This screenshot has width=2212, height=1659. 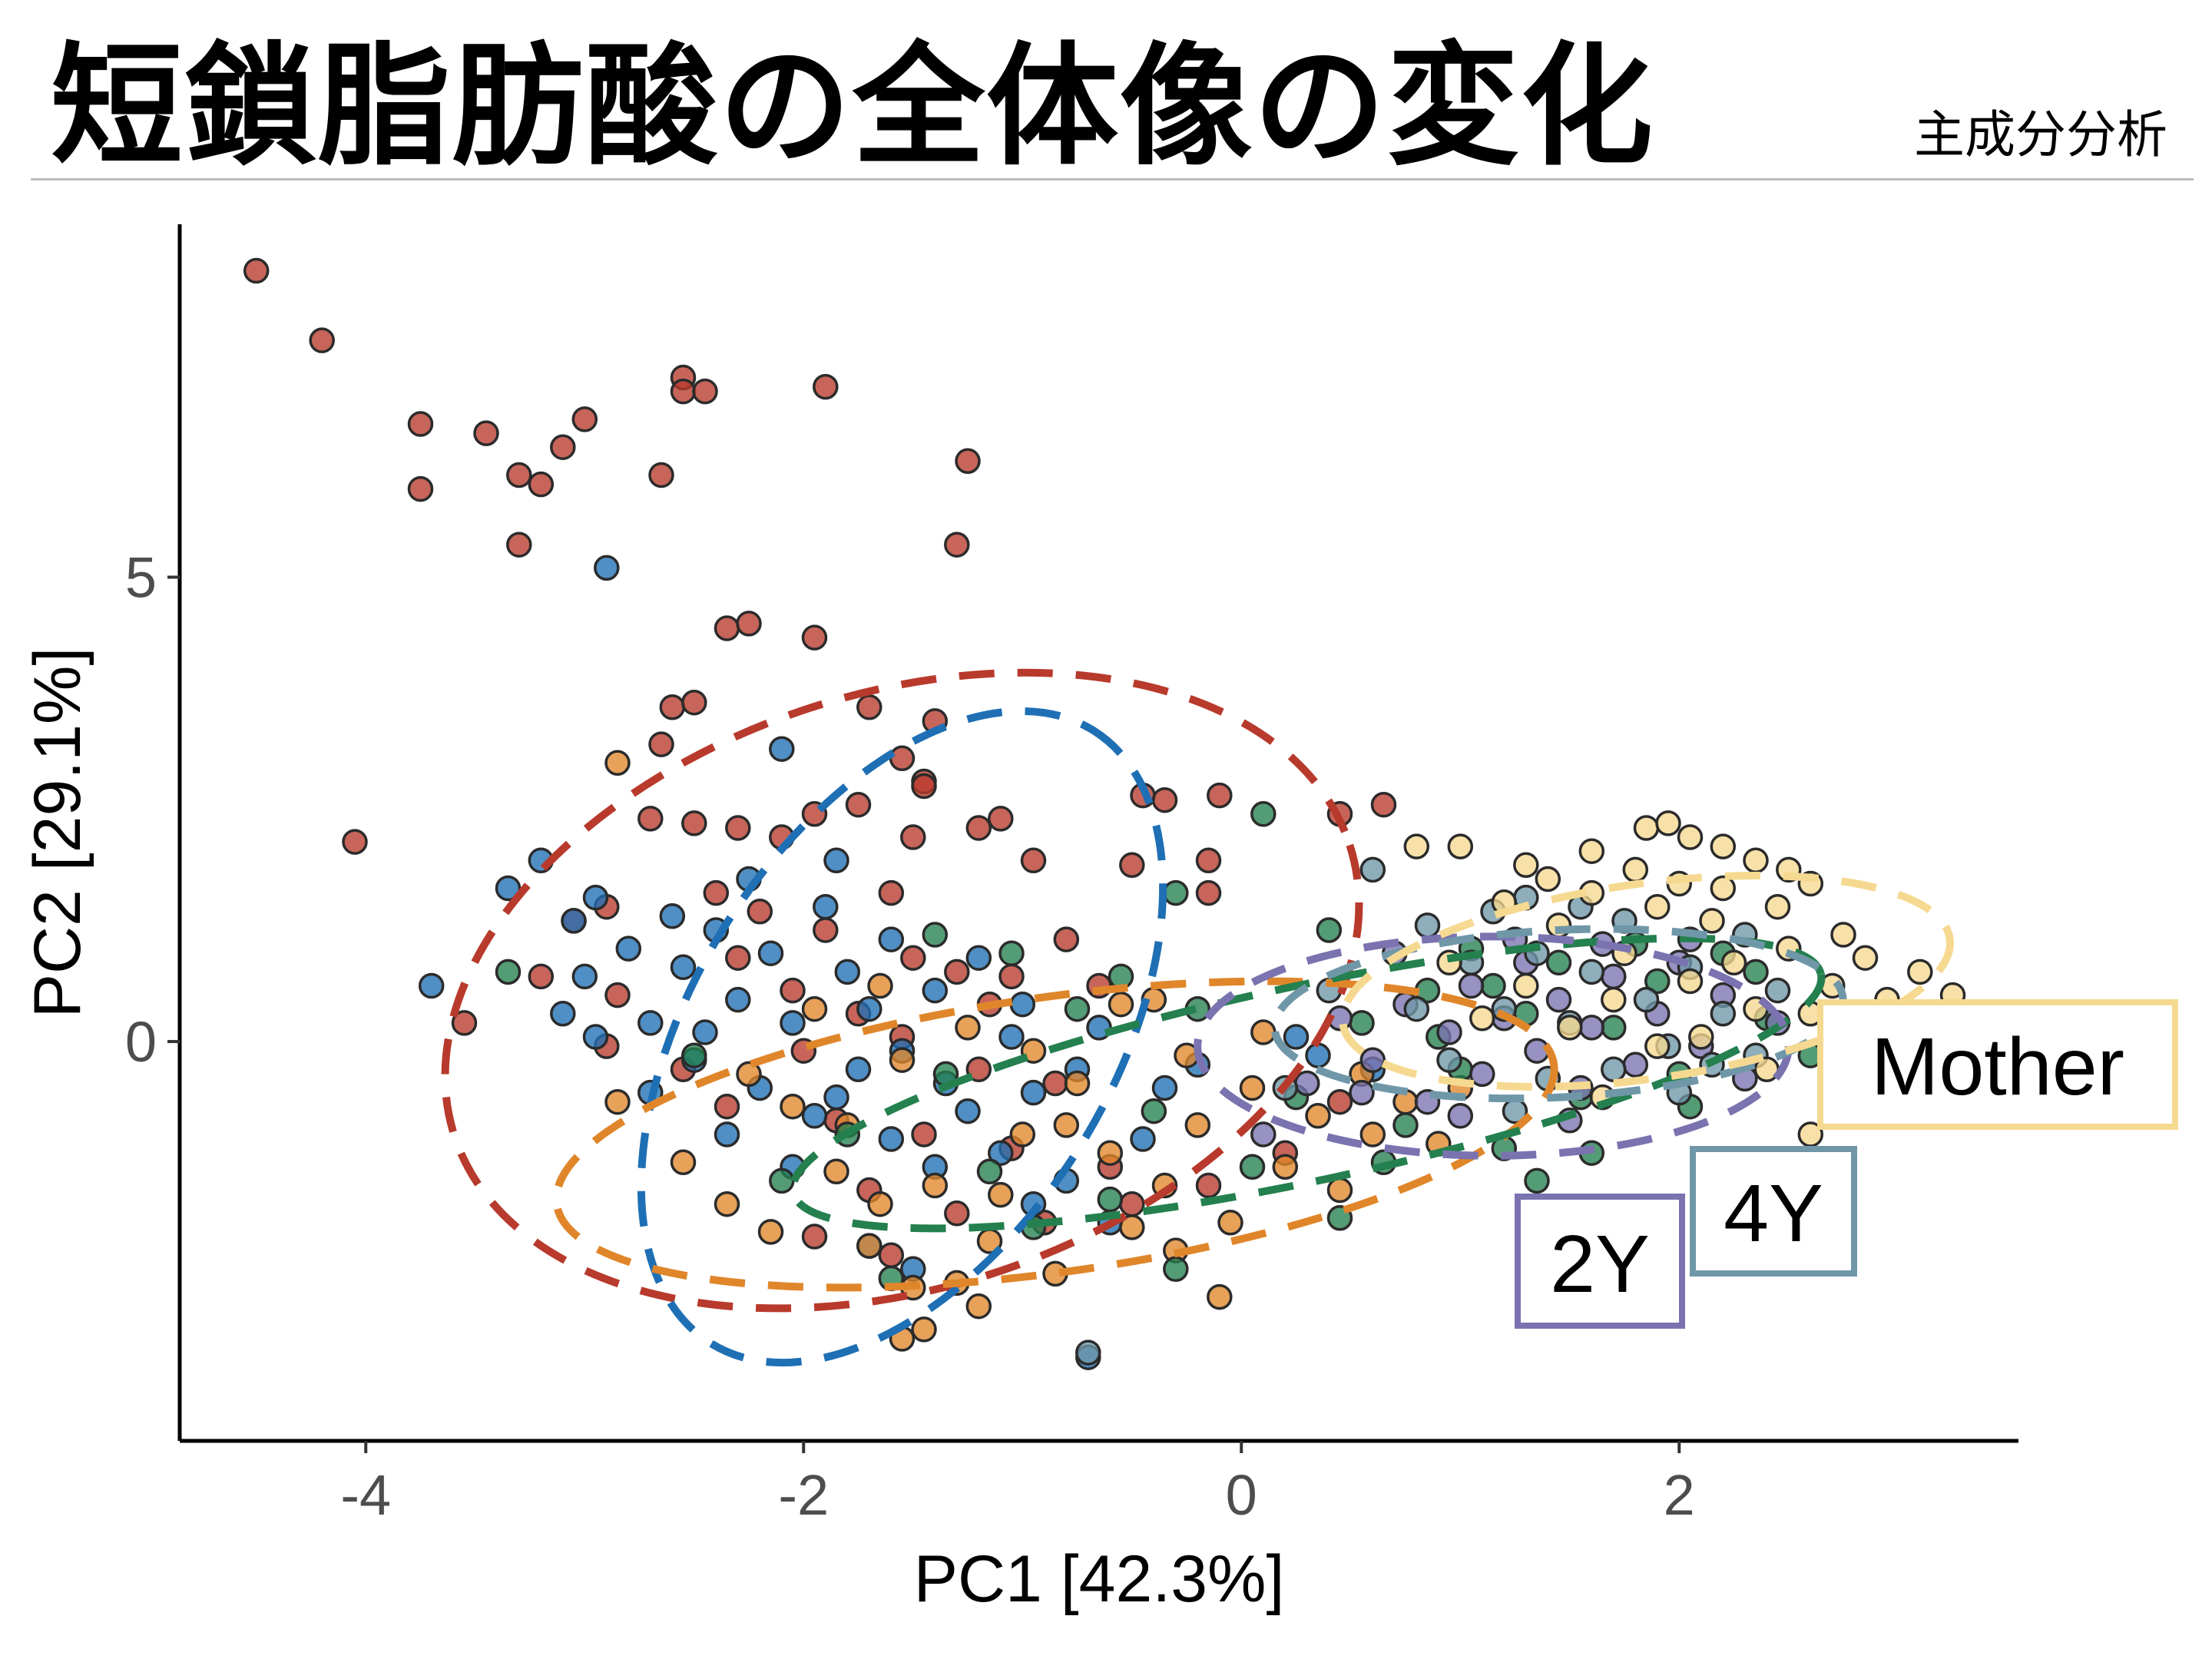 What do you see at coordinates (1773, 1214) in the screenshot?
I see `label-4y-text: 4Y` at bounding box center [1773, 1214].